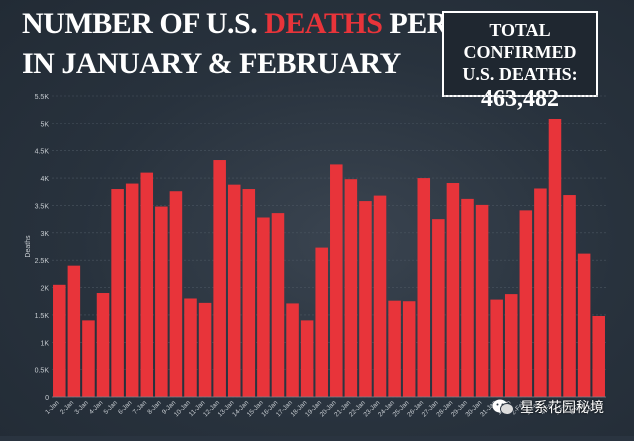 The image size is (634, 441). Describe the element at coordinates (44, 234) in the screenshot. I see `y-tick-label: 3K` at that location.